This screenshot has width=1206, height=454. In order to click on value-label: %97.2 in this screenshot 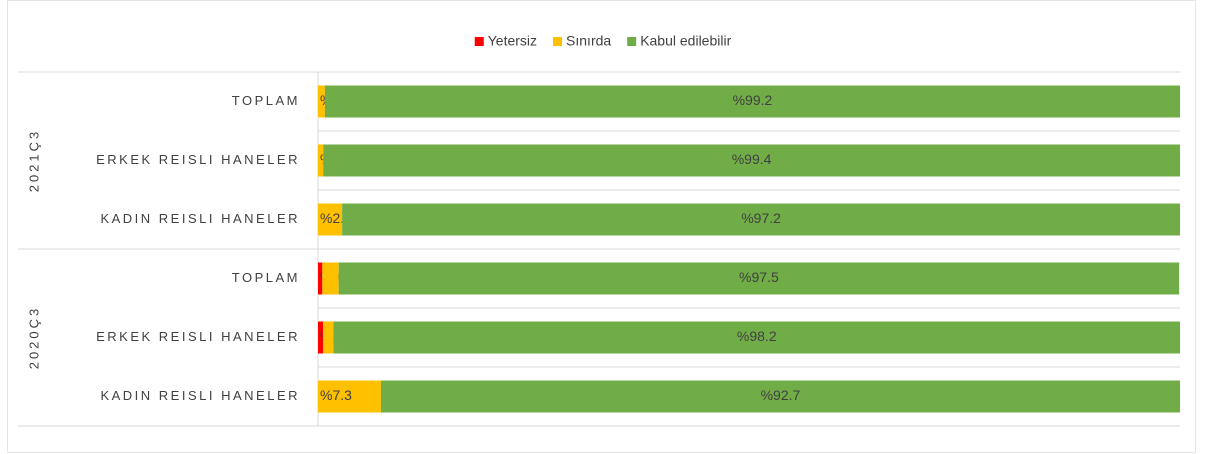, I will do `click(761, 218)`.